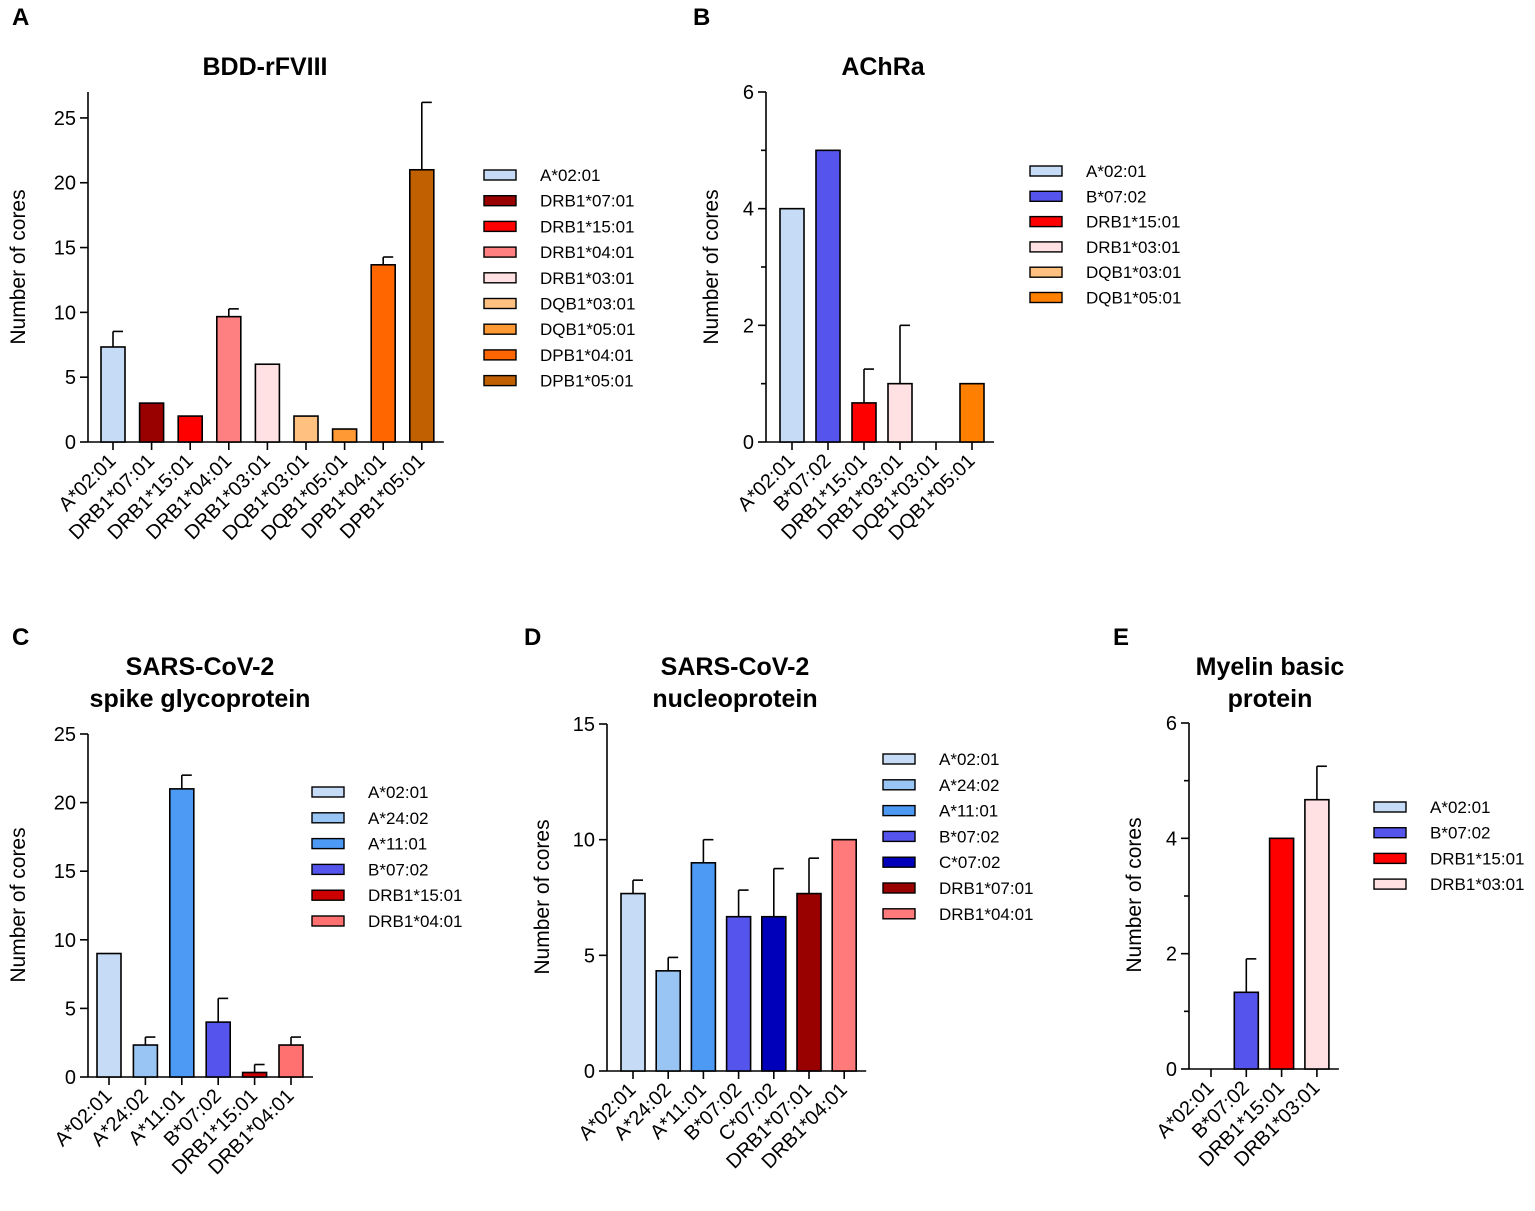 This screenshot has height=1211, width=1535. What do you see at coordinates (200, 683) in the screenshot?
I see `chart-title: SARS-CoV-2 spike glycoprotein` at bounding box center [200, 683].